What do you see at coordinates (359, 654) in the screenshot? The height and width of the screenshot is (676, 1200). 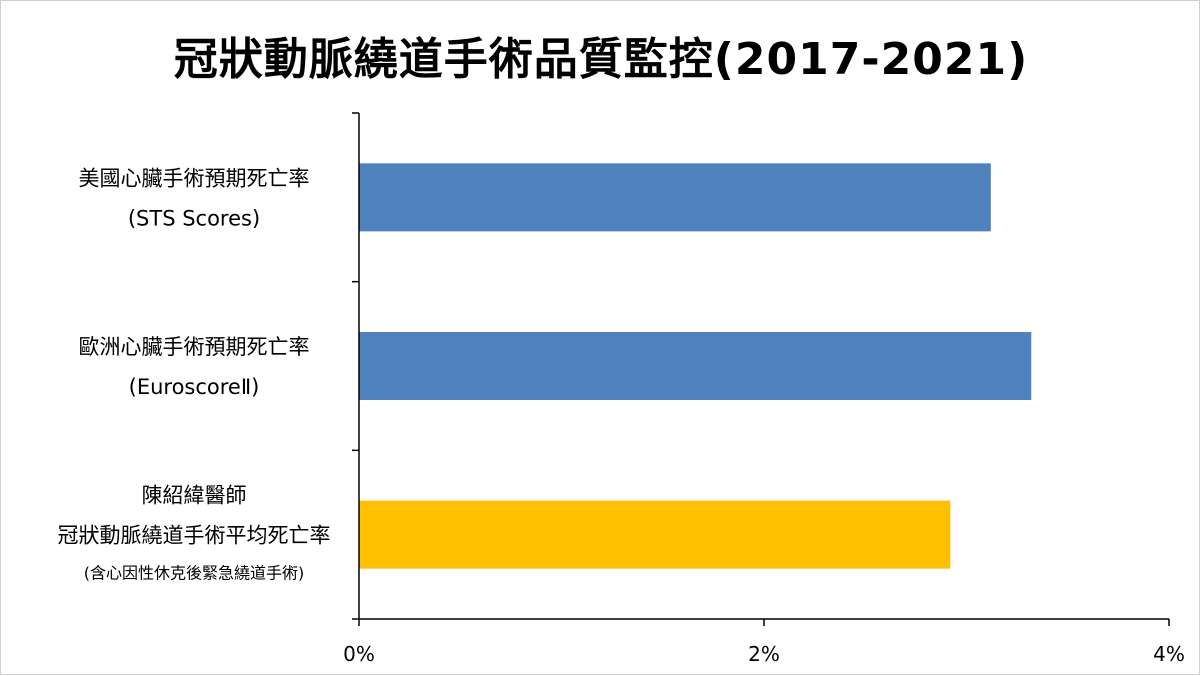 I see `x-tick-label: 0%` at bounding box center [359, 654].